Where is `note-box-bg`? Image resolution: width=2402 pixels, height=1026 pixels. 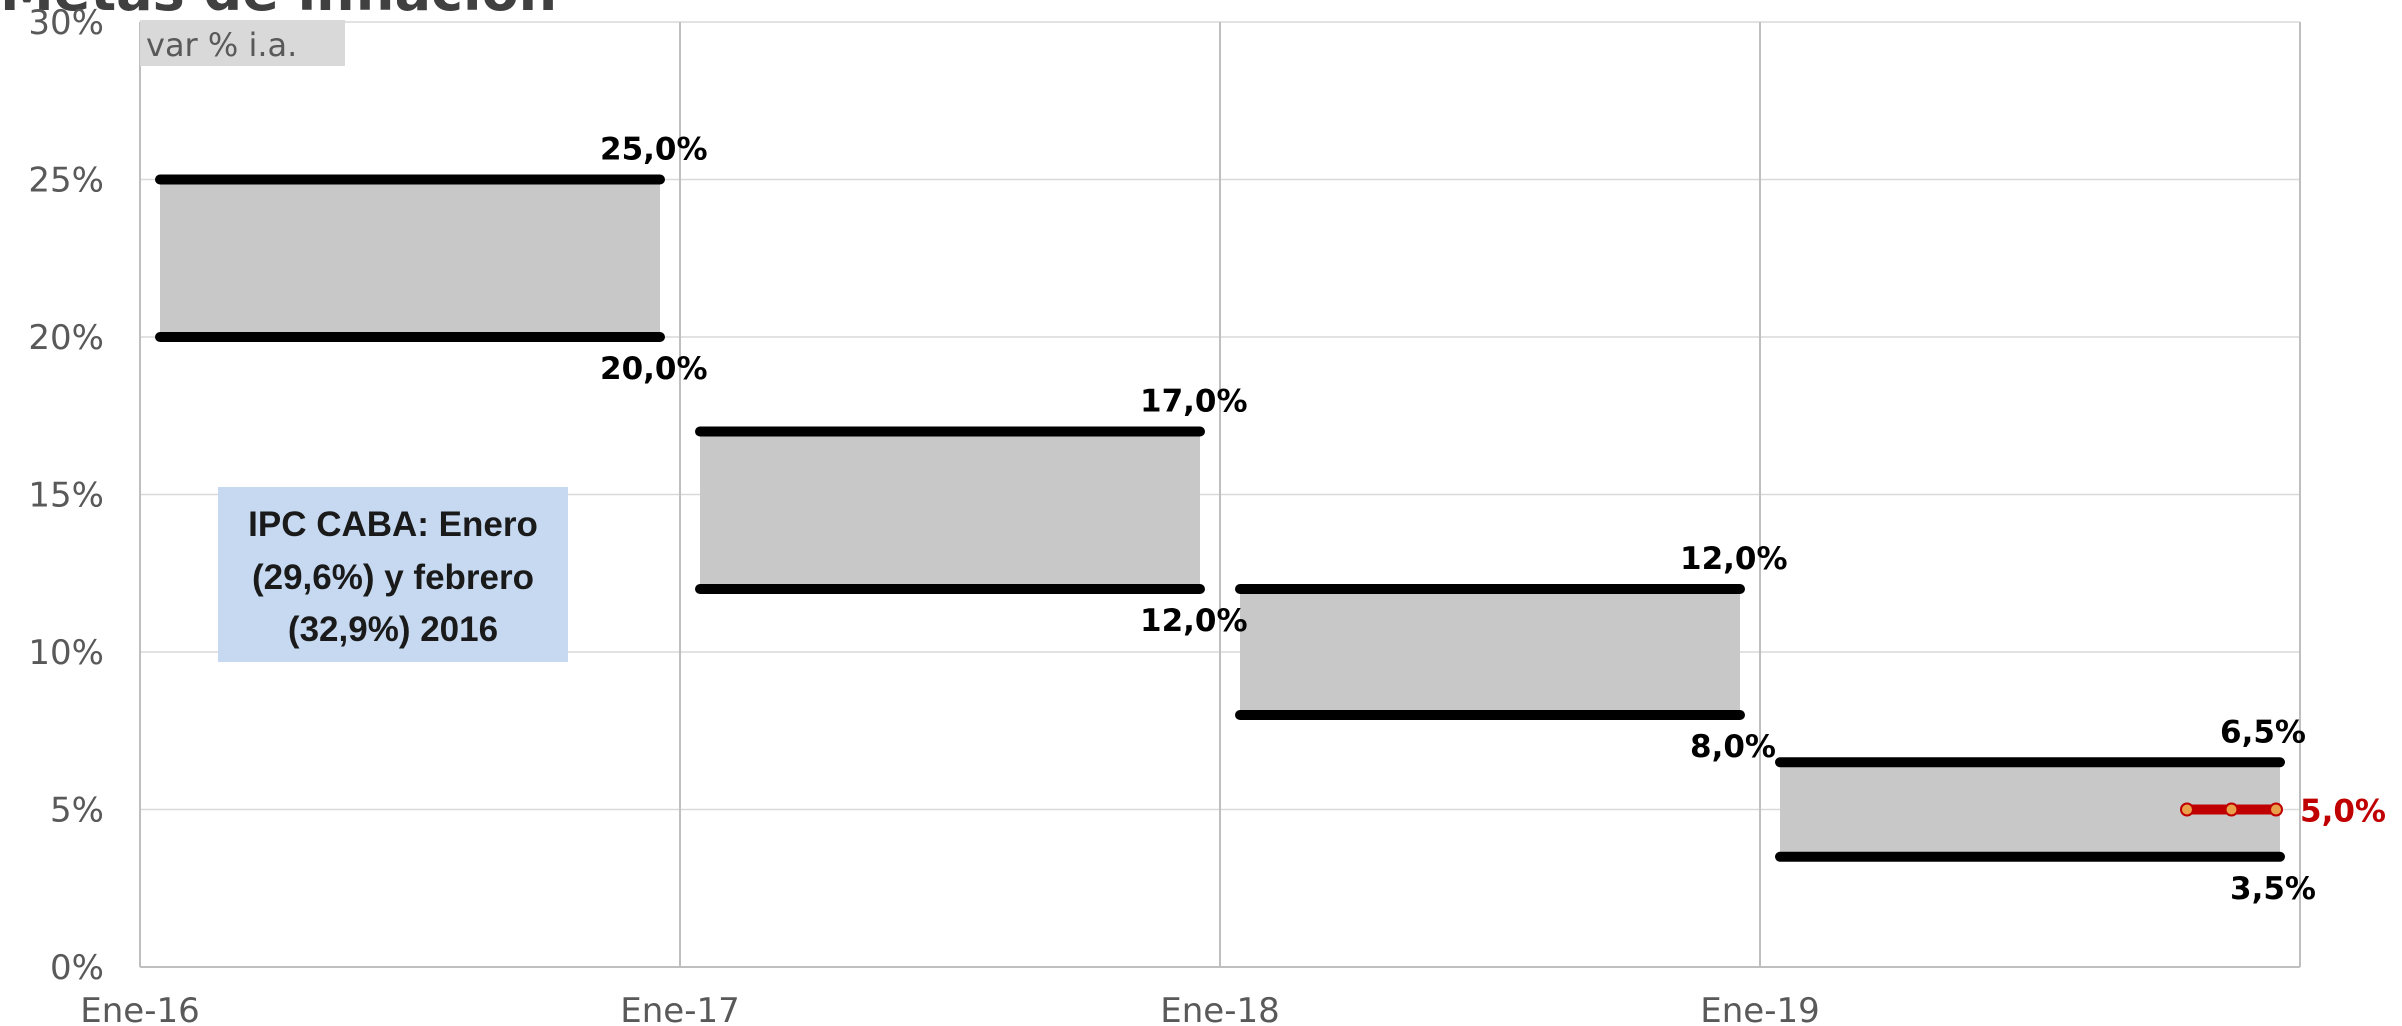
note-box-bg is located at coordinates (393, 574).